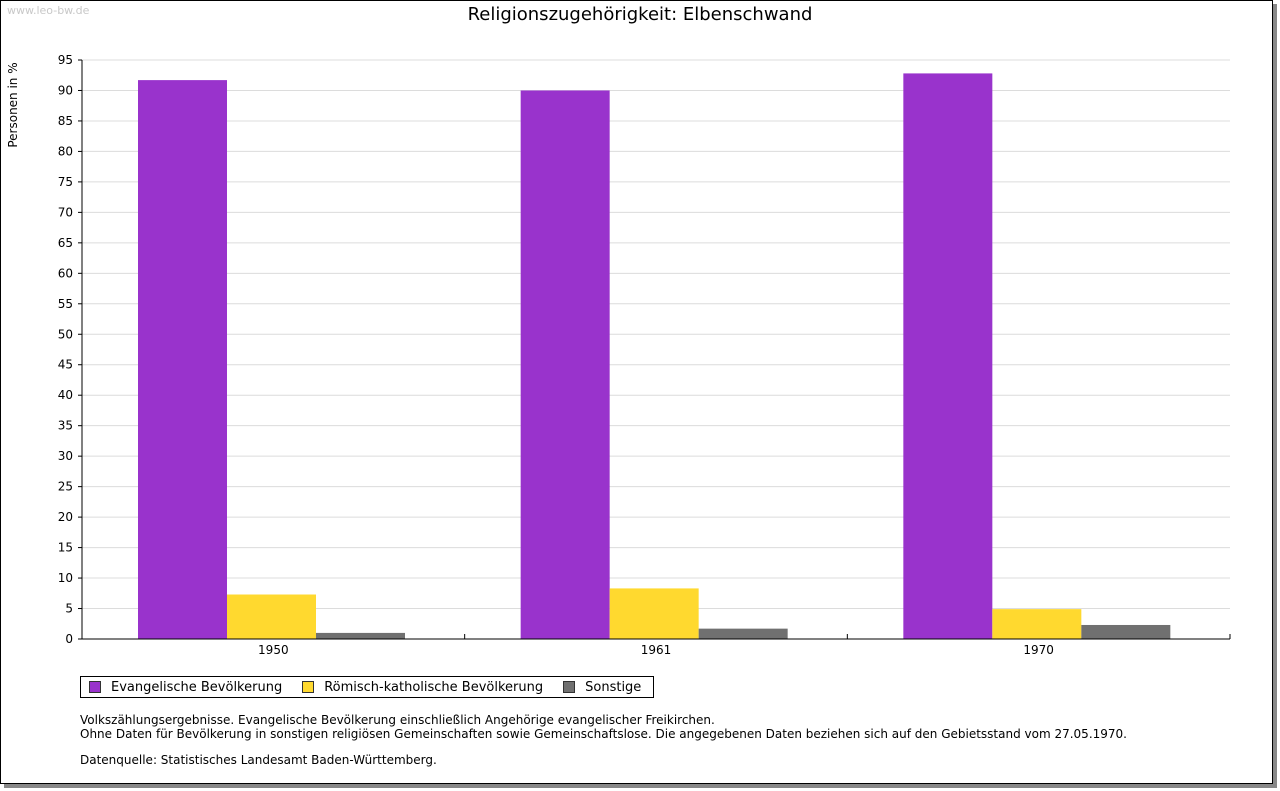 This screenshot has height=791, width=1280. What do you see at coordinates (65, 212) in the screenshot?
I see `y-tick-label: 70` at bounding box center [65, 212].